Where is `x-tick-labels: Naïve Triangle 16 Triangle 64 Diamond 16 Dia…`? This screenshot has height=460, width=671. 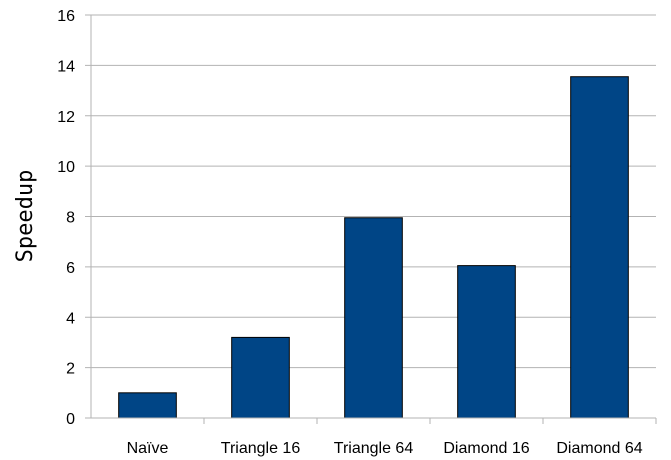
x-tick-labels: Naïve Triangle 16 Triangle 64 Diamond 16 Dia… is located at coordinates (385, 448).